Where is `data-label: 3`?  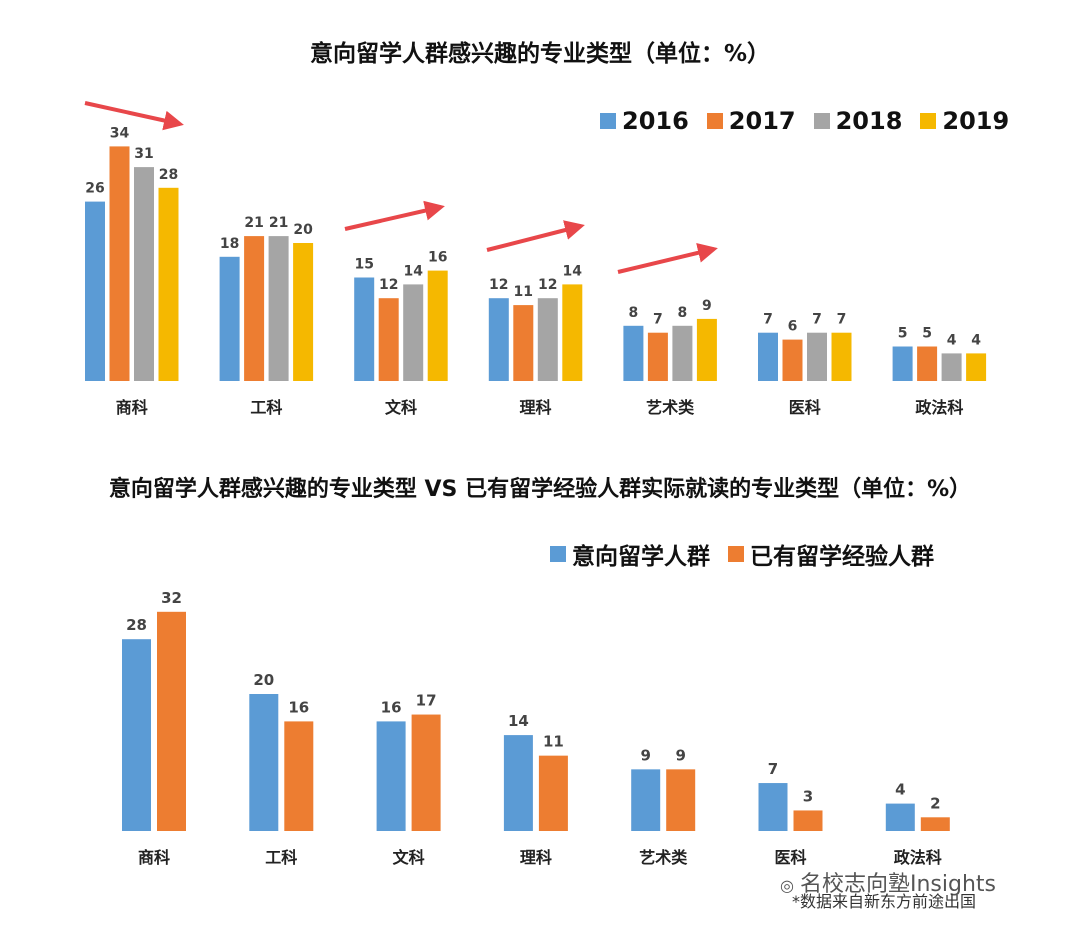
data-label: 3 is located at coordinates (808, 796).